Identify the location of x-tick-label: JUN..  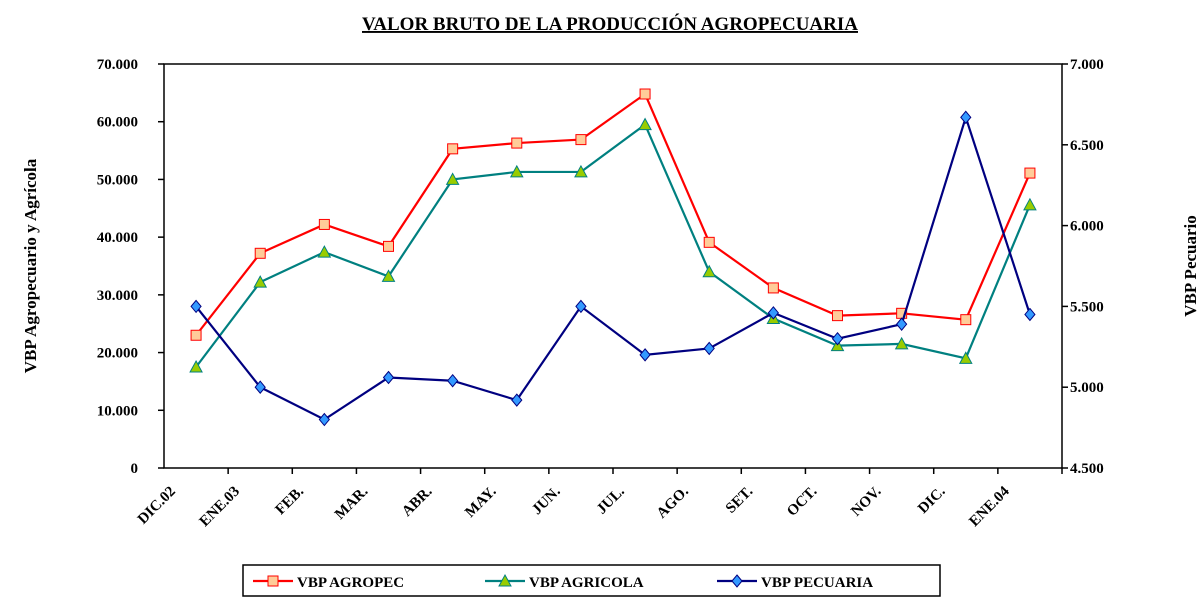
(546, 500).